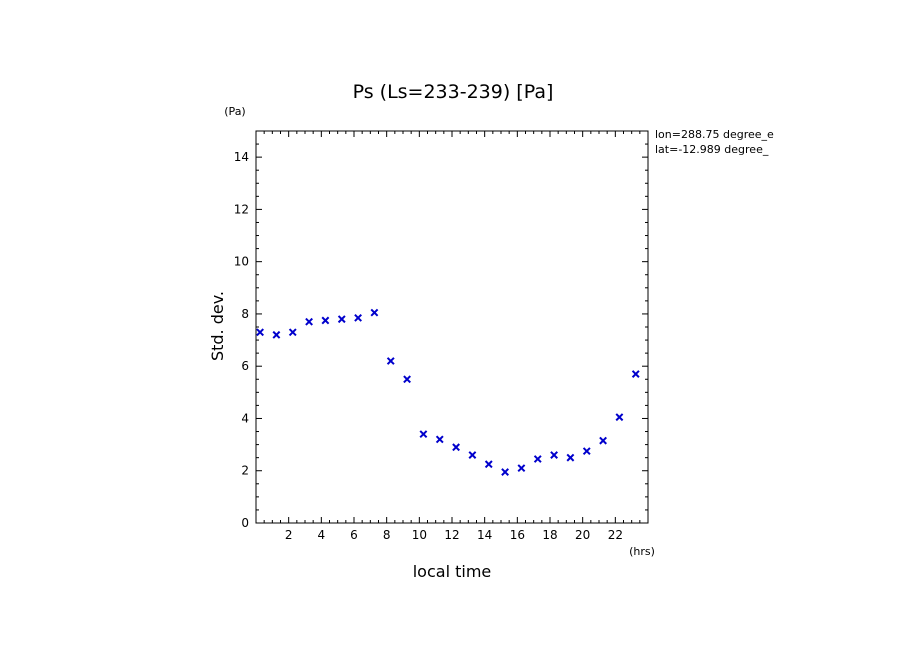  What do you see at coordinates (615, 535) in the screenshot?
I see `x-tick-label: 22` at bounding box center [615, 535].